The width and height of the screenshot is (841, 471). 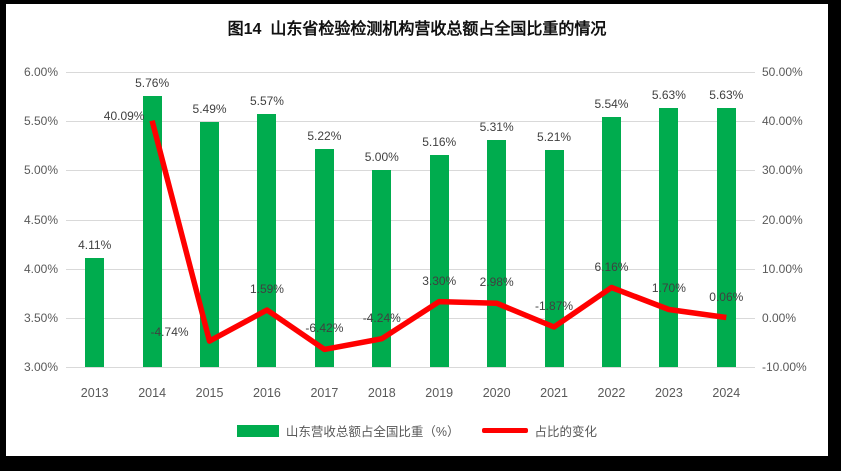 I want to click on right-axis-tick-label: 10.00%, so click(x=782, y=268).